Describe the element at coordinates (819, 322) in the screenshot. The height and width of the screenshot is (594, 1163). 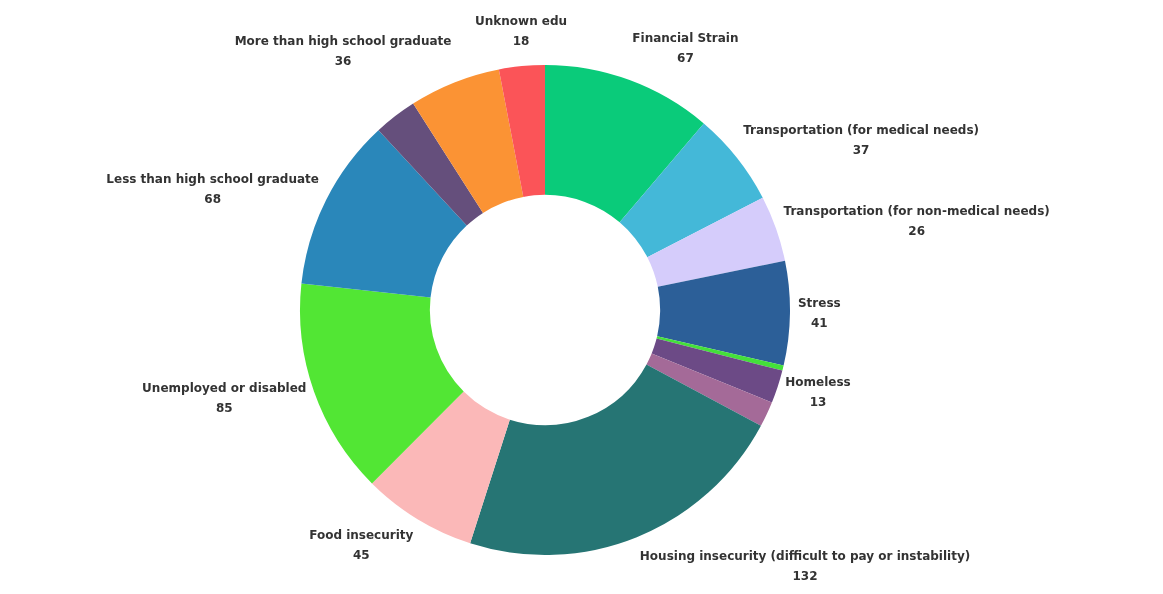
I see `data-label: 41` at that location.